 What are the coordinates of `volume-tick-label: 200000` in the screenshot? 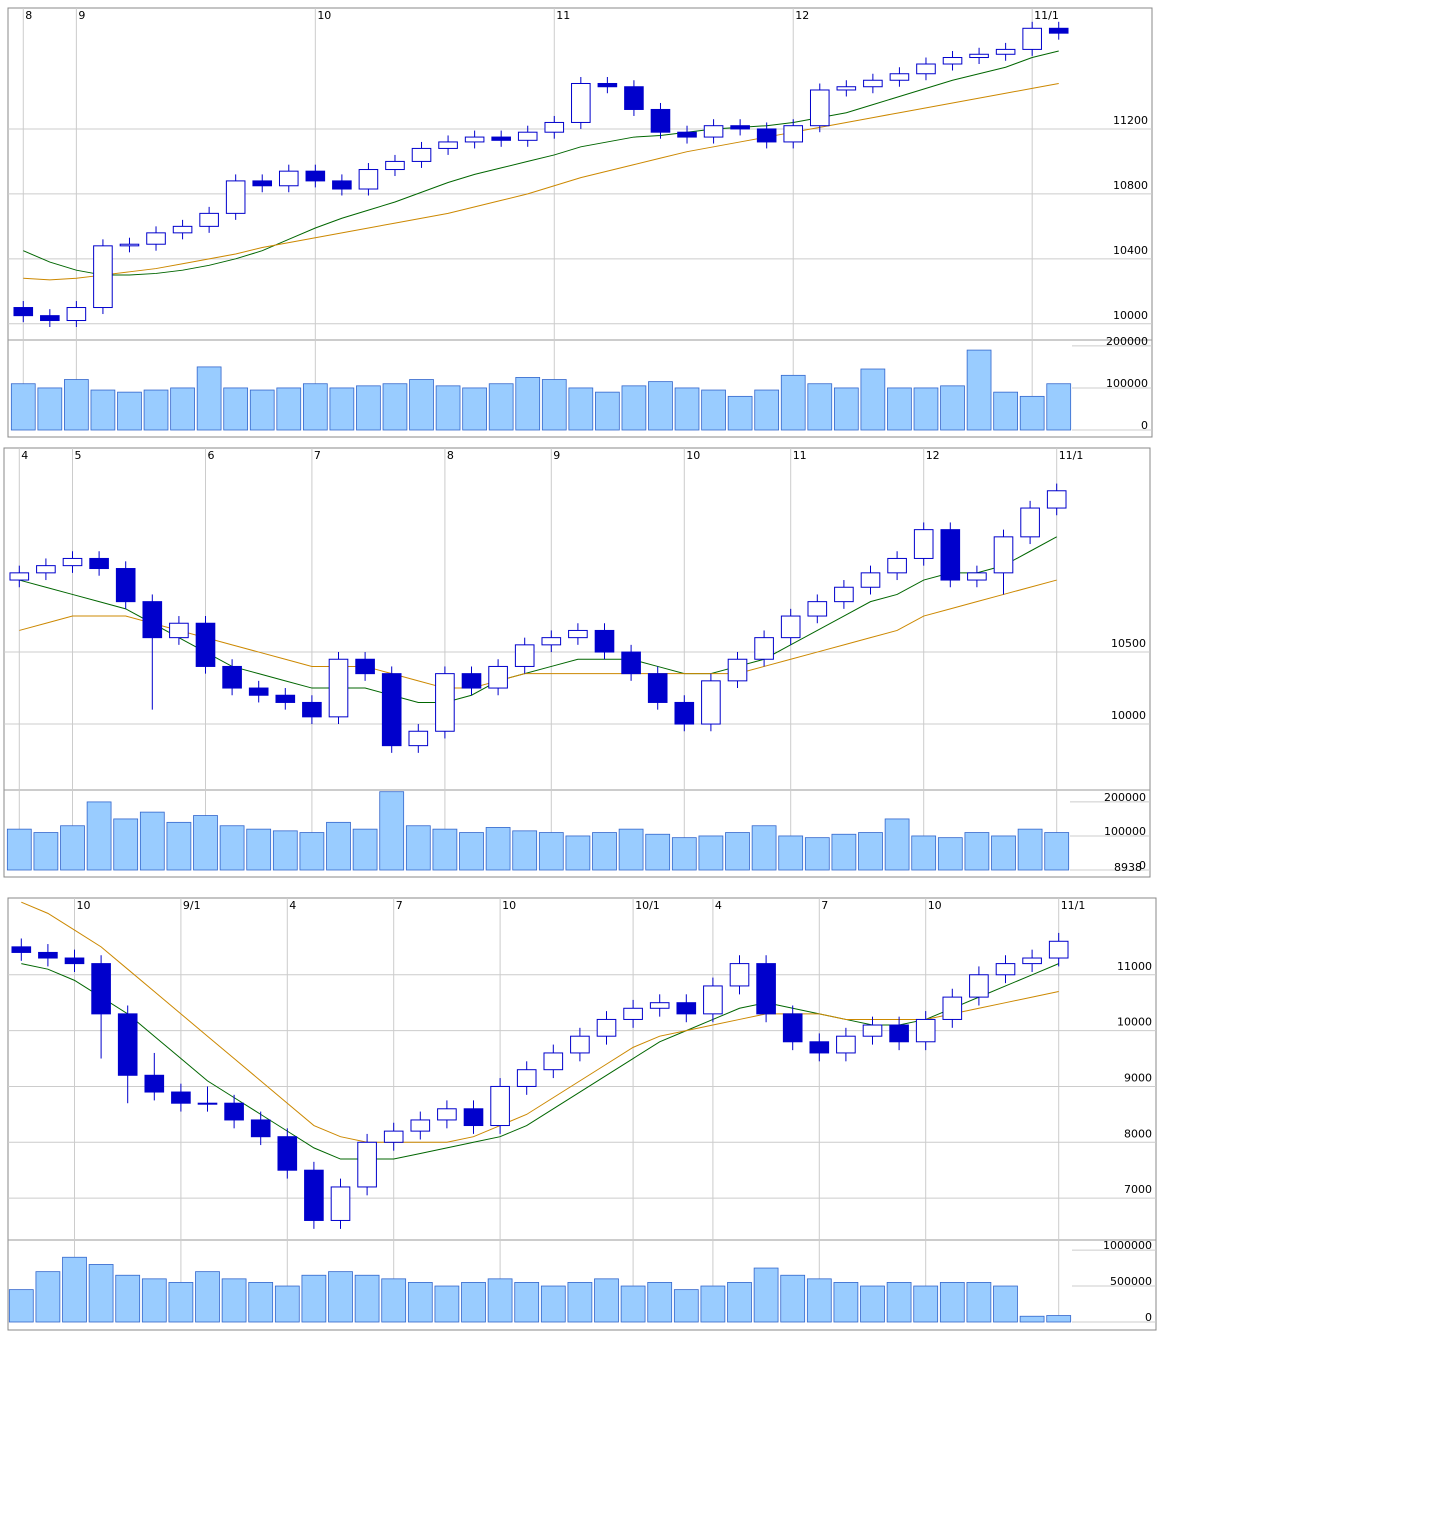 It's located at (1127, 341).